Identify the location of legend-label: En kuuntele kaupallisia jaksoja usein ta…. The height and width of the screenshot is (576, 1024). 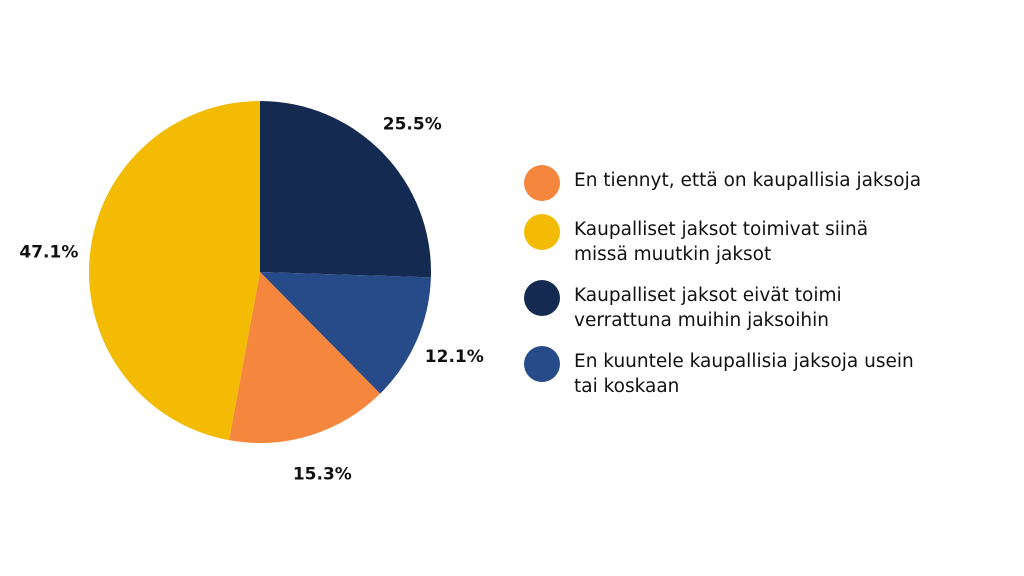
(744, 374).